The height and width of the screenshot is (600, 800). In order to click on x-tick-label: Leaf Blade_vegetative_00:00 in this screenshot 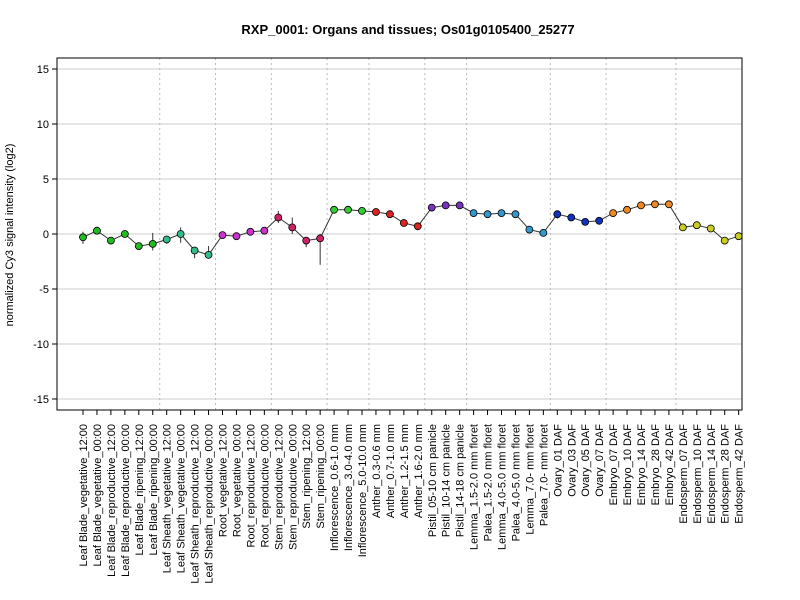, I will do `click(98, 495)`.